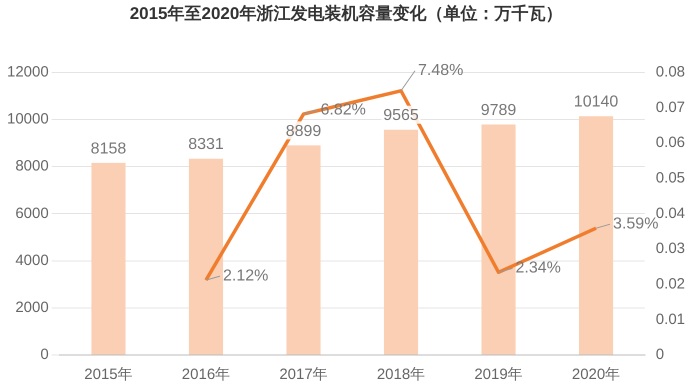 This screenshot has width=692, height=387. What do you see at coordinates (671, 319) in the screenshot?
I see `y2-tick-label: 0.01` at bounding box center [671, 319].